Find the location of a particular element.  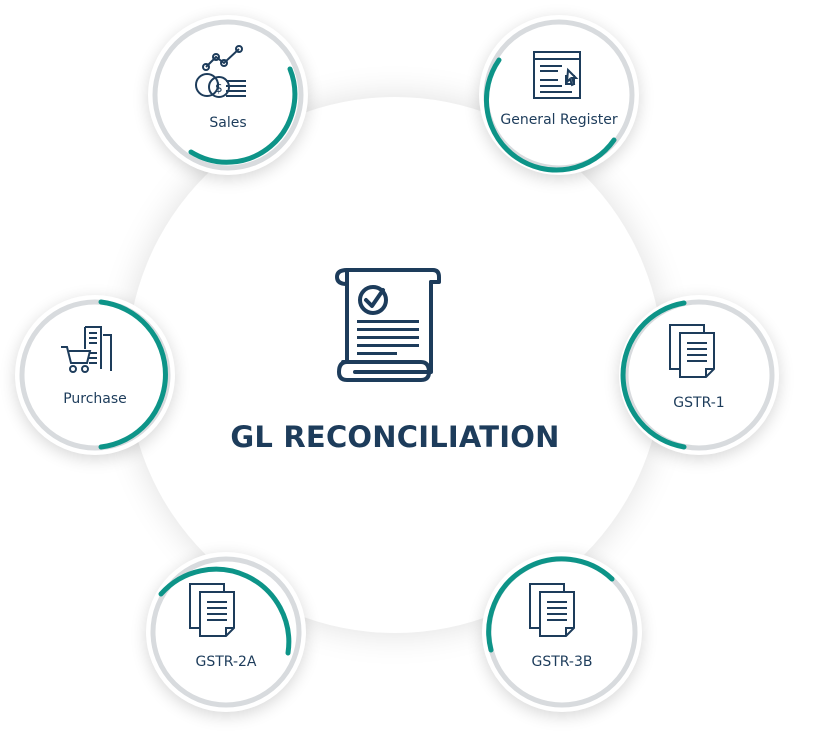

node-purchase: Purchase is located at coordinates (95, 375).